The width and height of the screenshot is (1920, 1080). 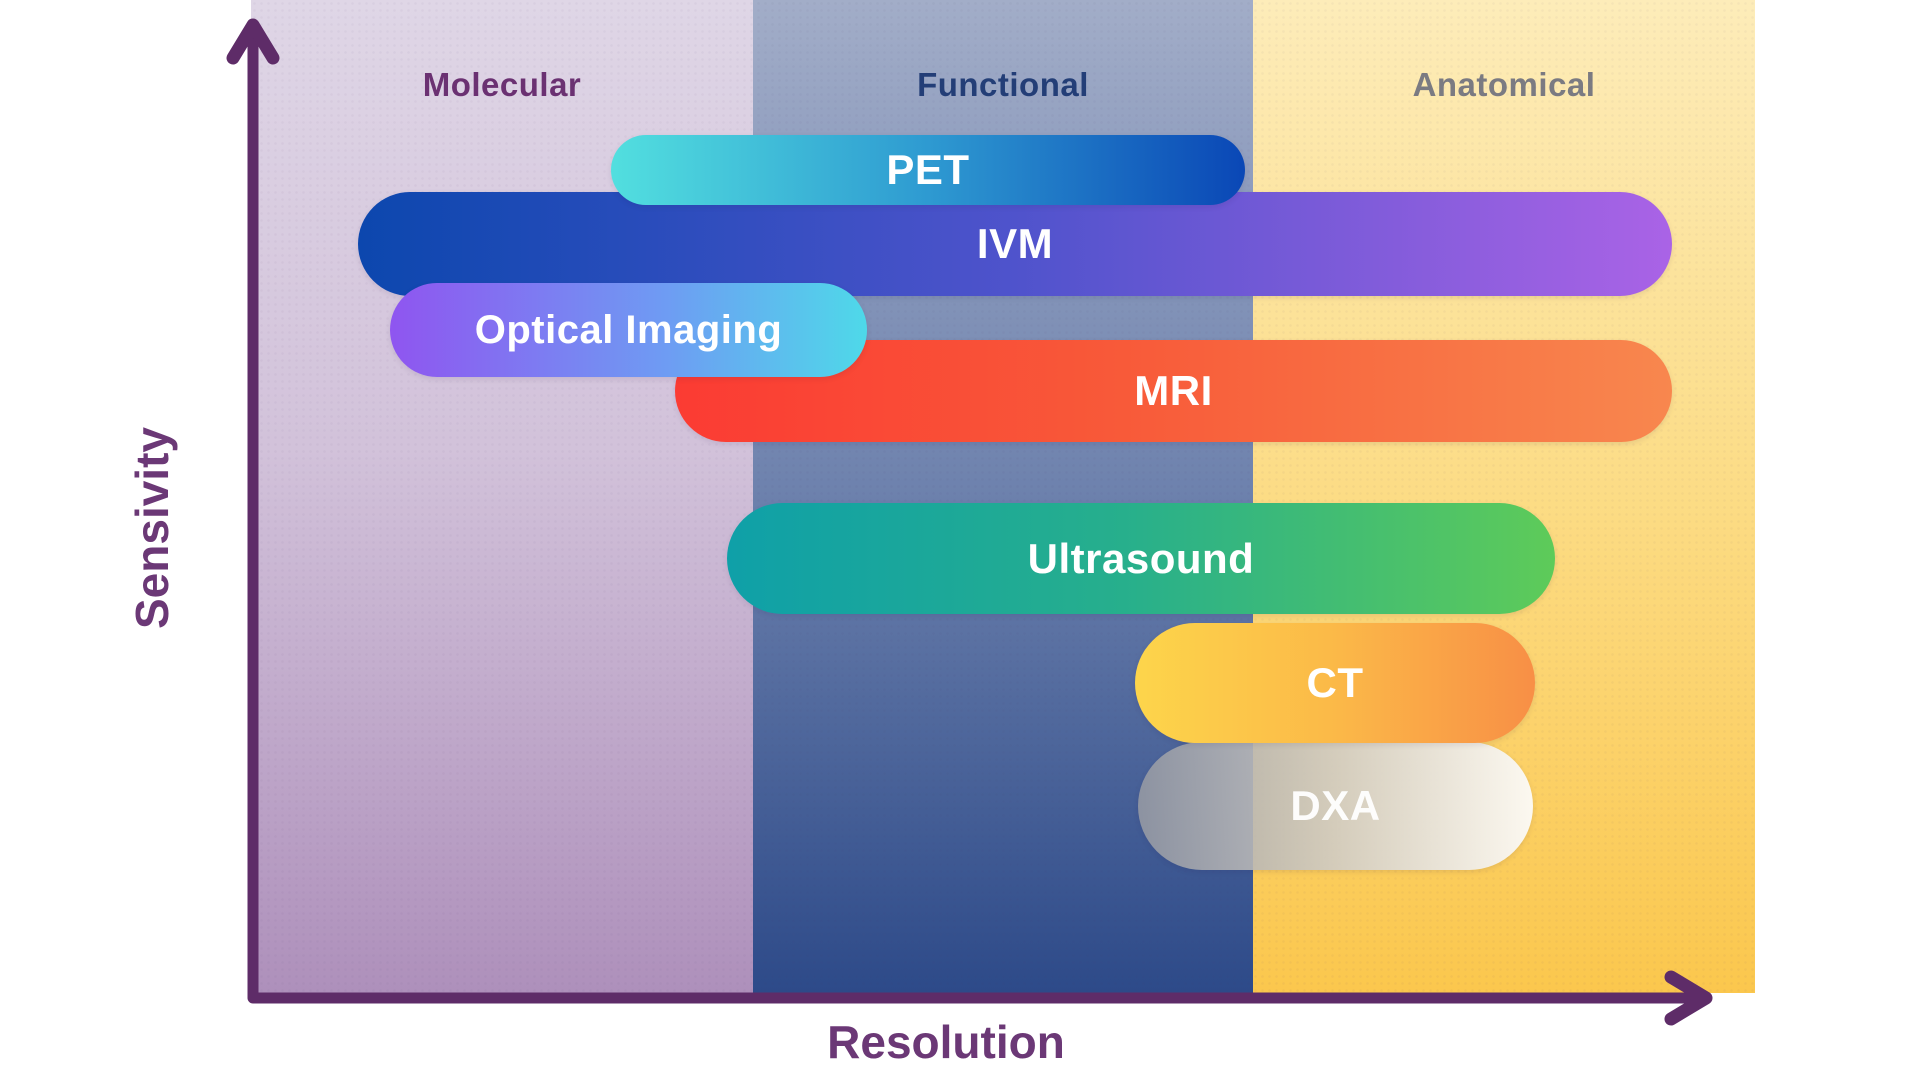 What do you see at coordinates (946, 1042) in the screenshot?
I see `x-axis-label: Resolution` at bounding box center [946, 1042].